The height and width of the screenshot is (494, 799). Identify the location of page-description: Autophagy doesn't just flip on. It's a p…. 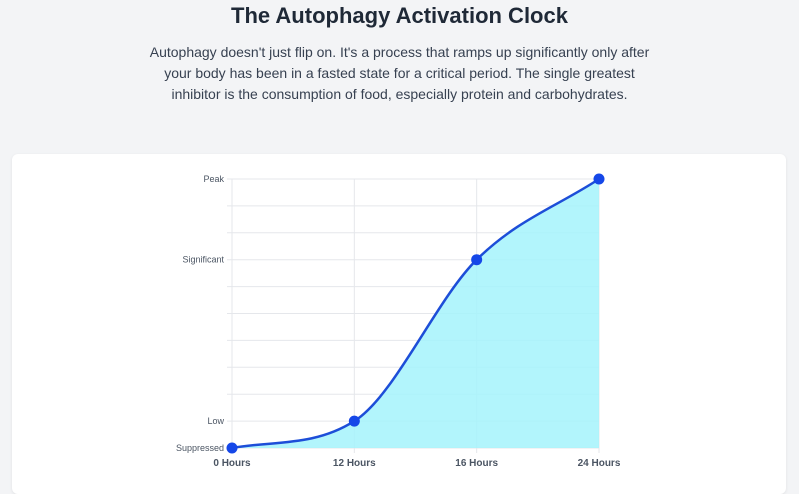
(399, 73).